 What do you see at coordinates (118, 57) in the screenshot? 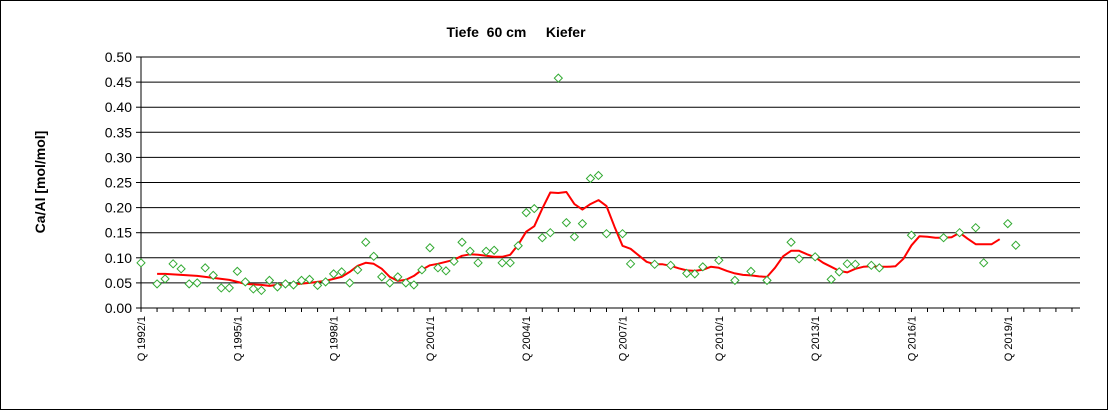
I see `y-tick-label: 0.50` at bounding box center [118, 57].